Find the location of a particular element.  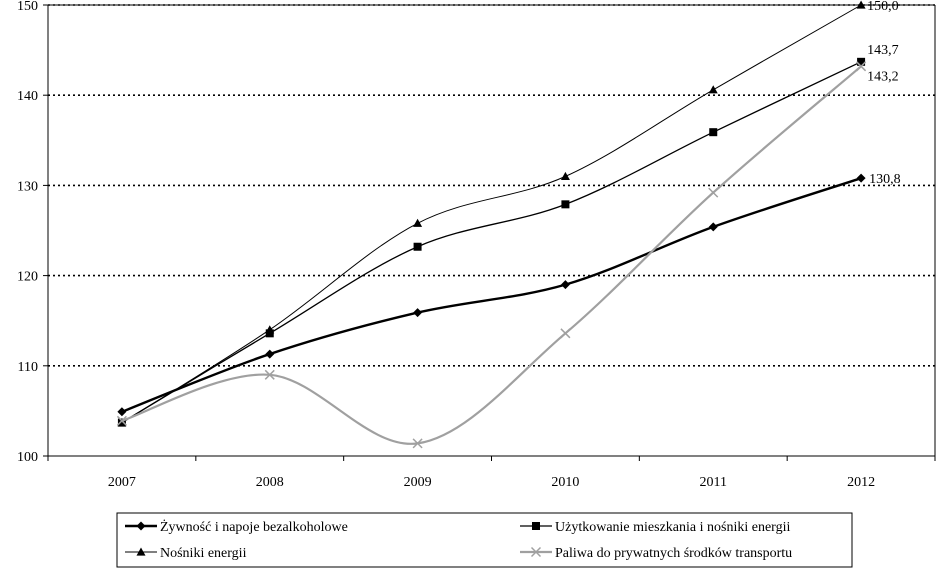

x-tick-label: 2008 is located at coordinates (270, 482).